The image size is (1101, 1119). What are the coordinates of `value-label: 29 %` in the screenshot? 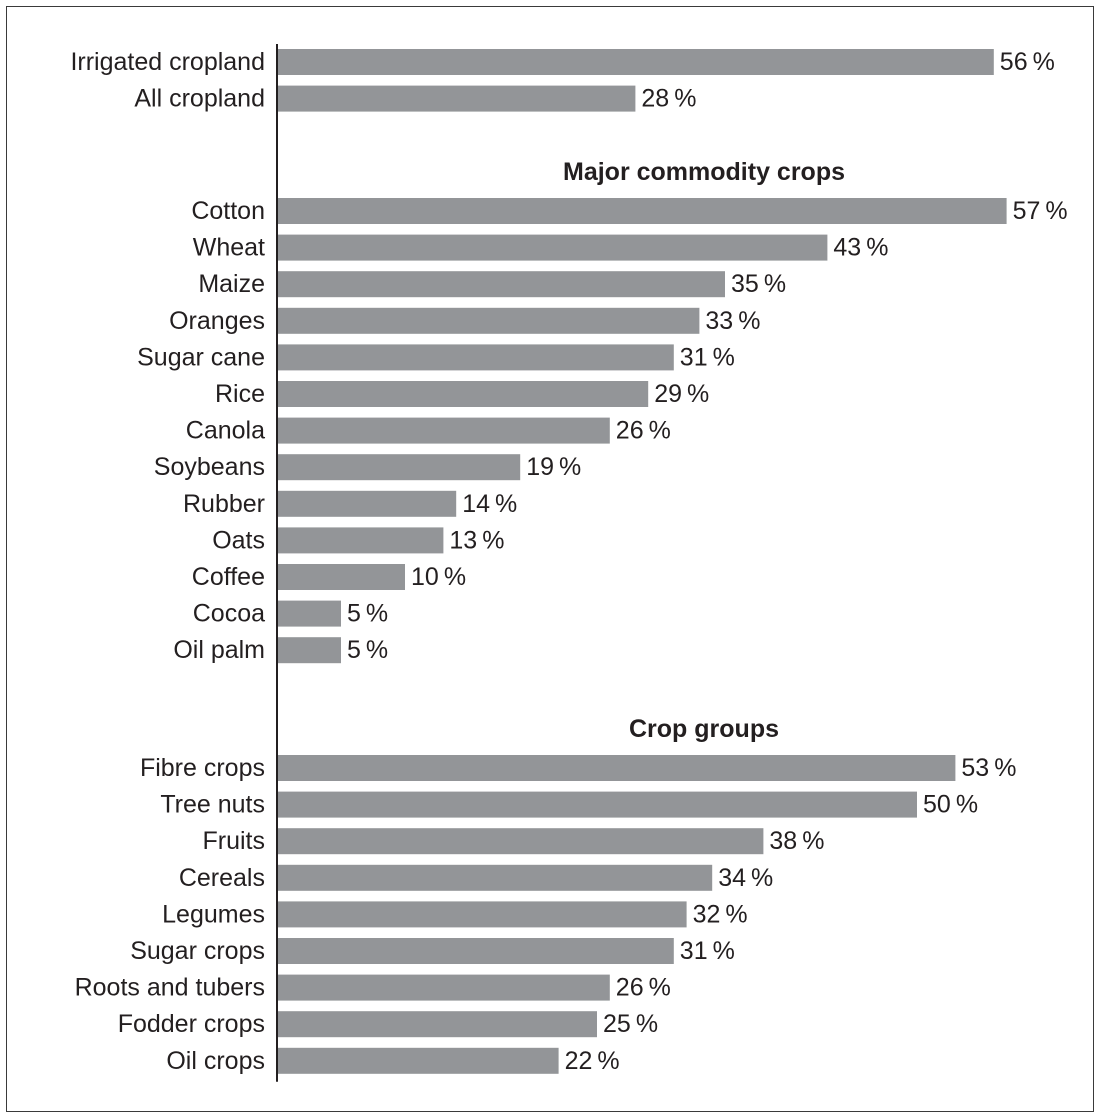 It's located at (681, 394).